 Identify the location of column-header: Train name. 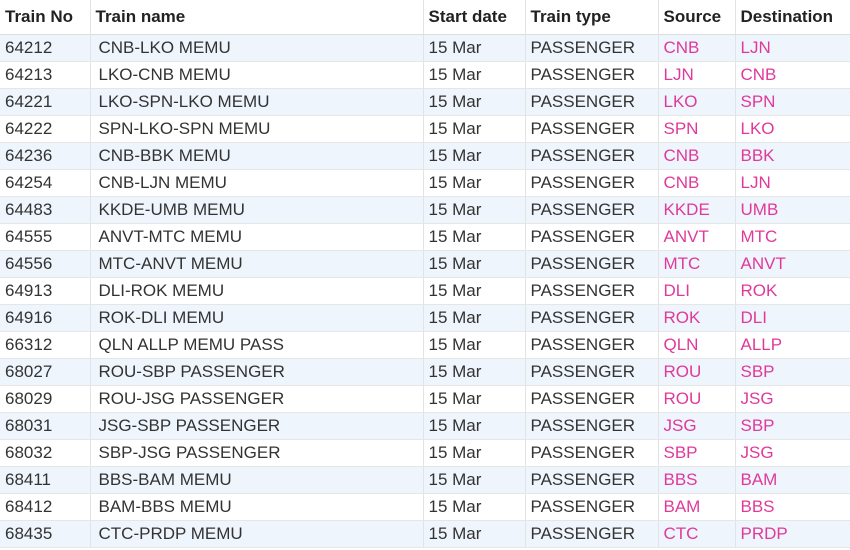
(257, 17).